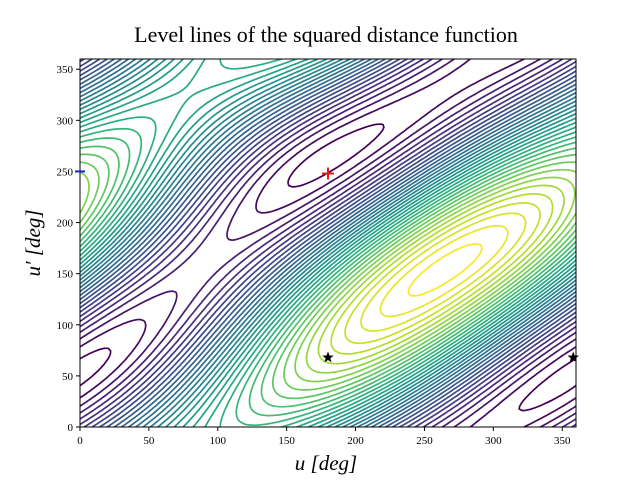 The height and width of the screenshot is (480, 640). What do you see at coordinates (65, 70) in the screenshot?
I see `y-tick-label: 350` at bounding box center [65, 70].